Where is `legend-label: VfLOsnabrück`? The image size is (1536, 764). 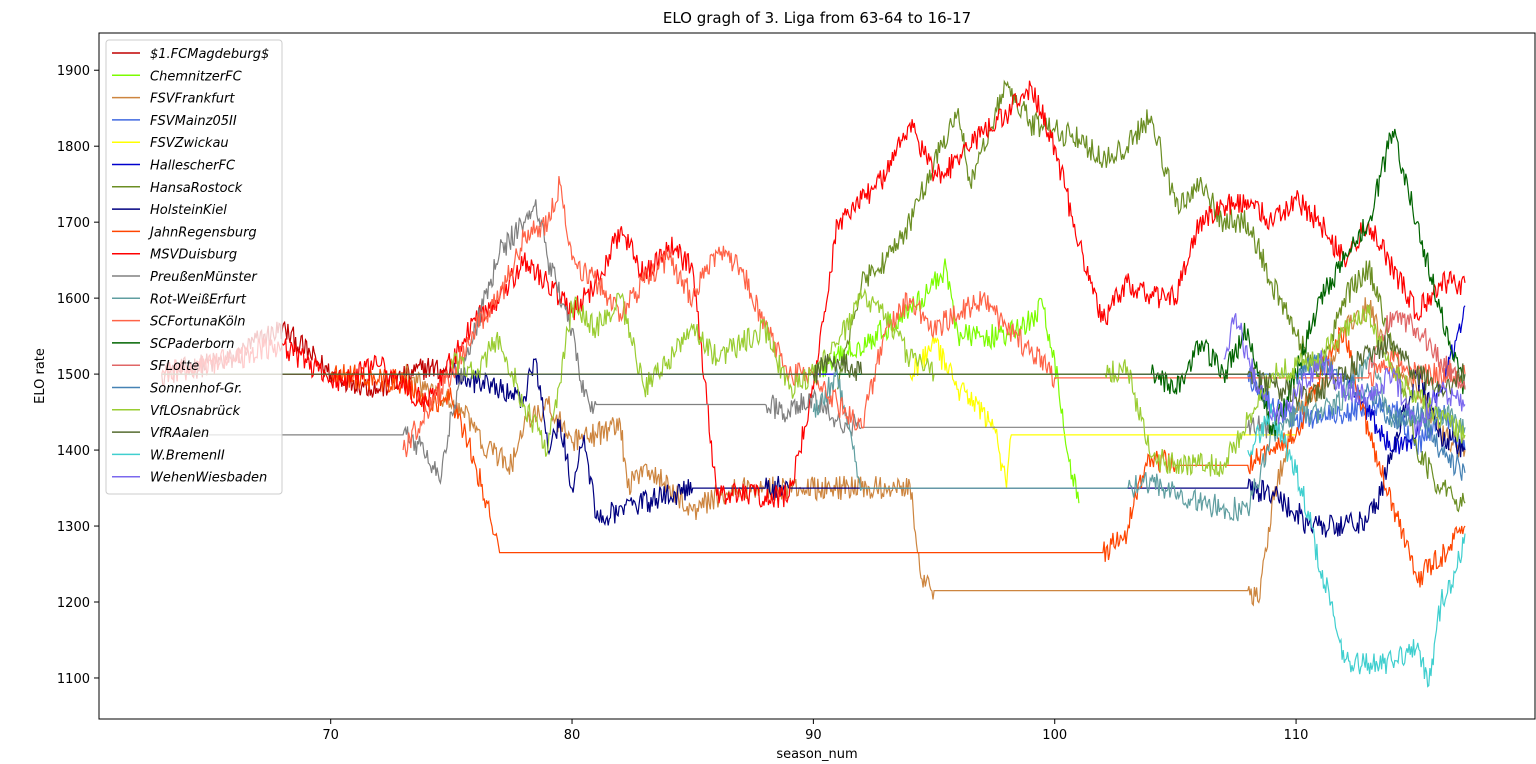
legend-label: VfLOsnabrück is located at coordinates (195, 411).